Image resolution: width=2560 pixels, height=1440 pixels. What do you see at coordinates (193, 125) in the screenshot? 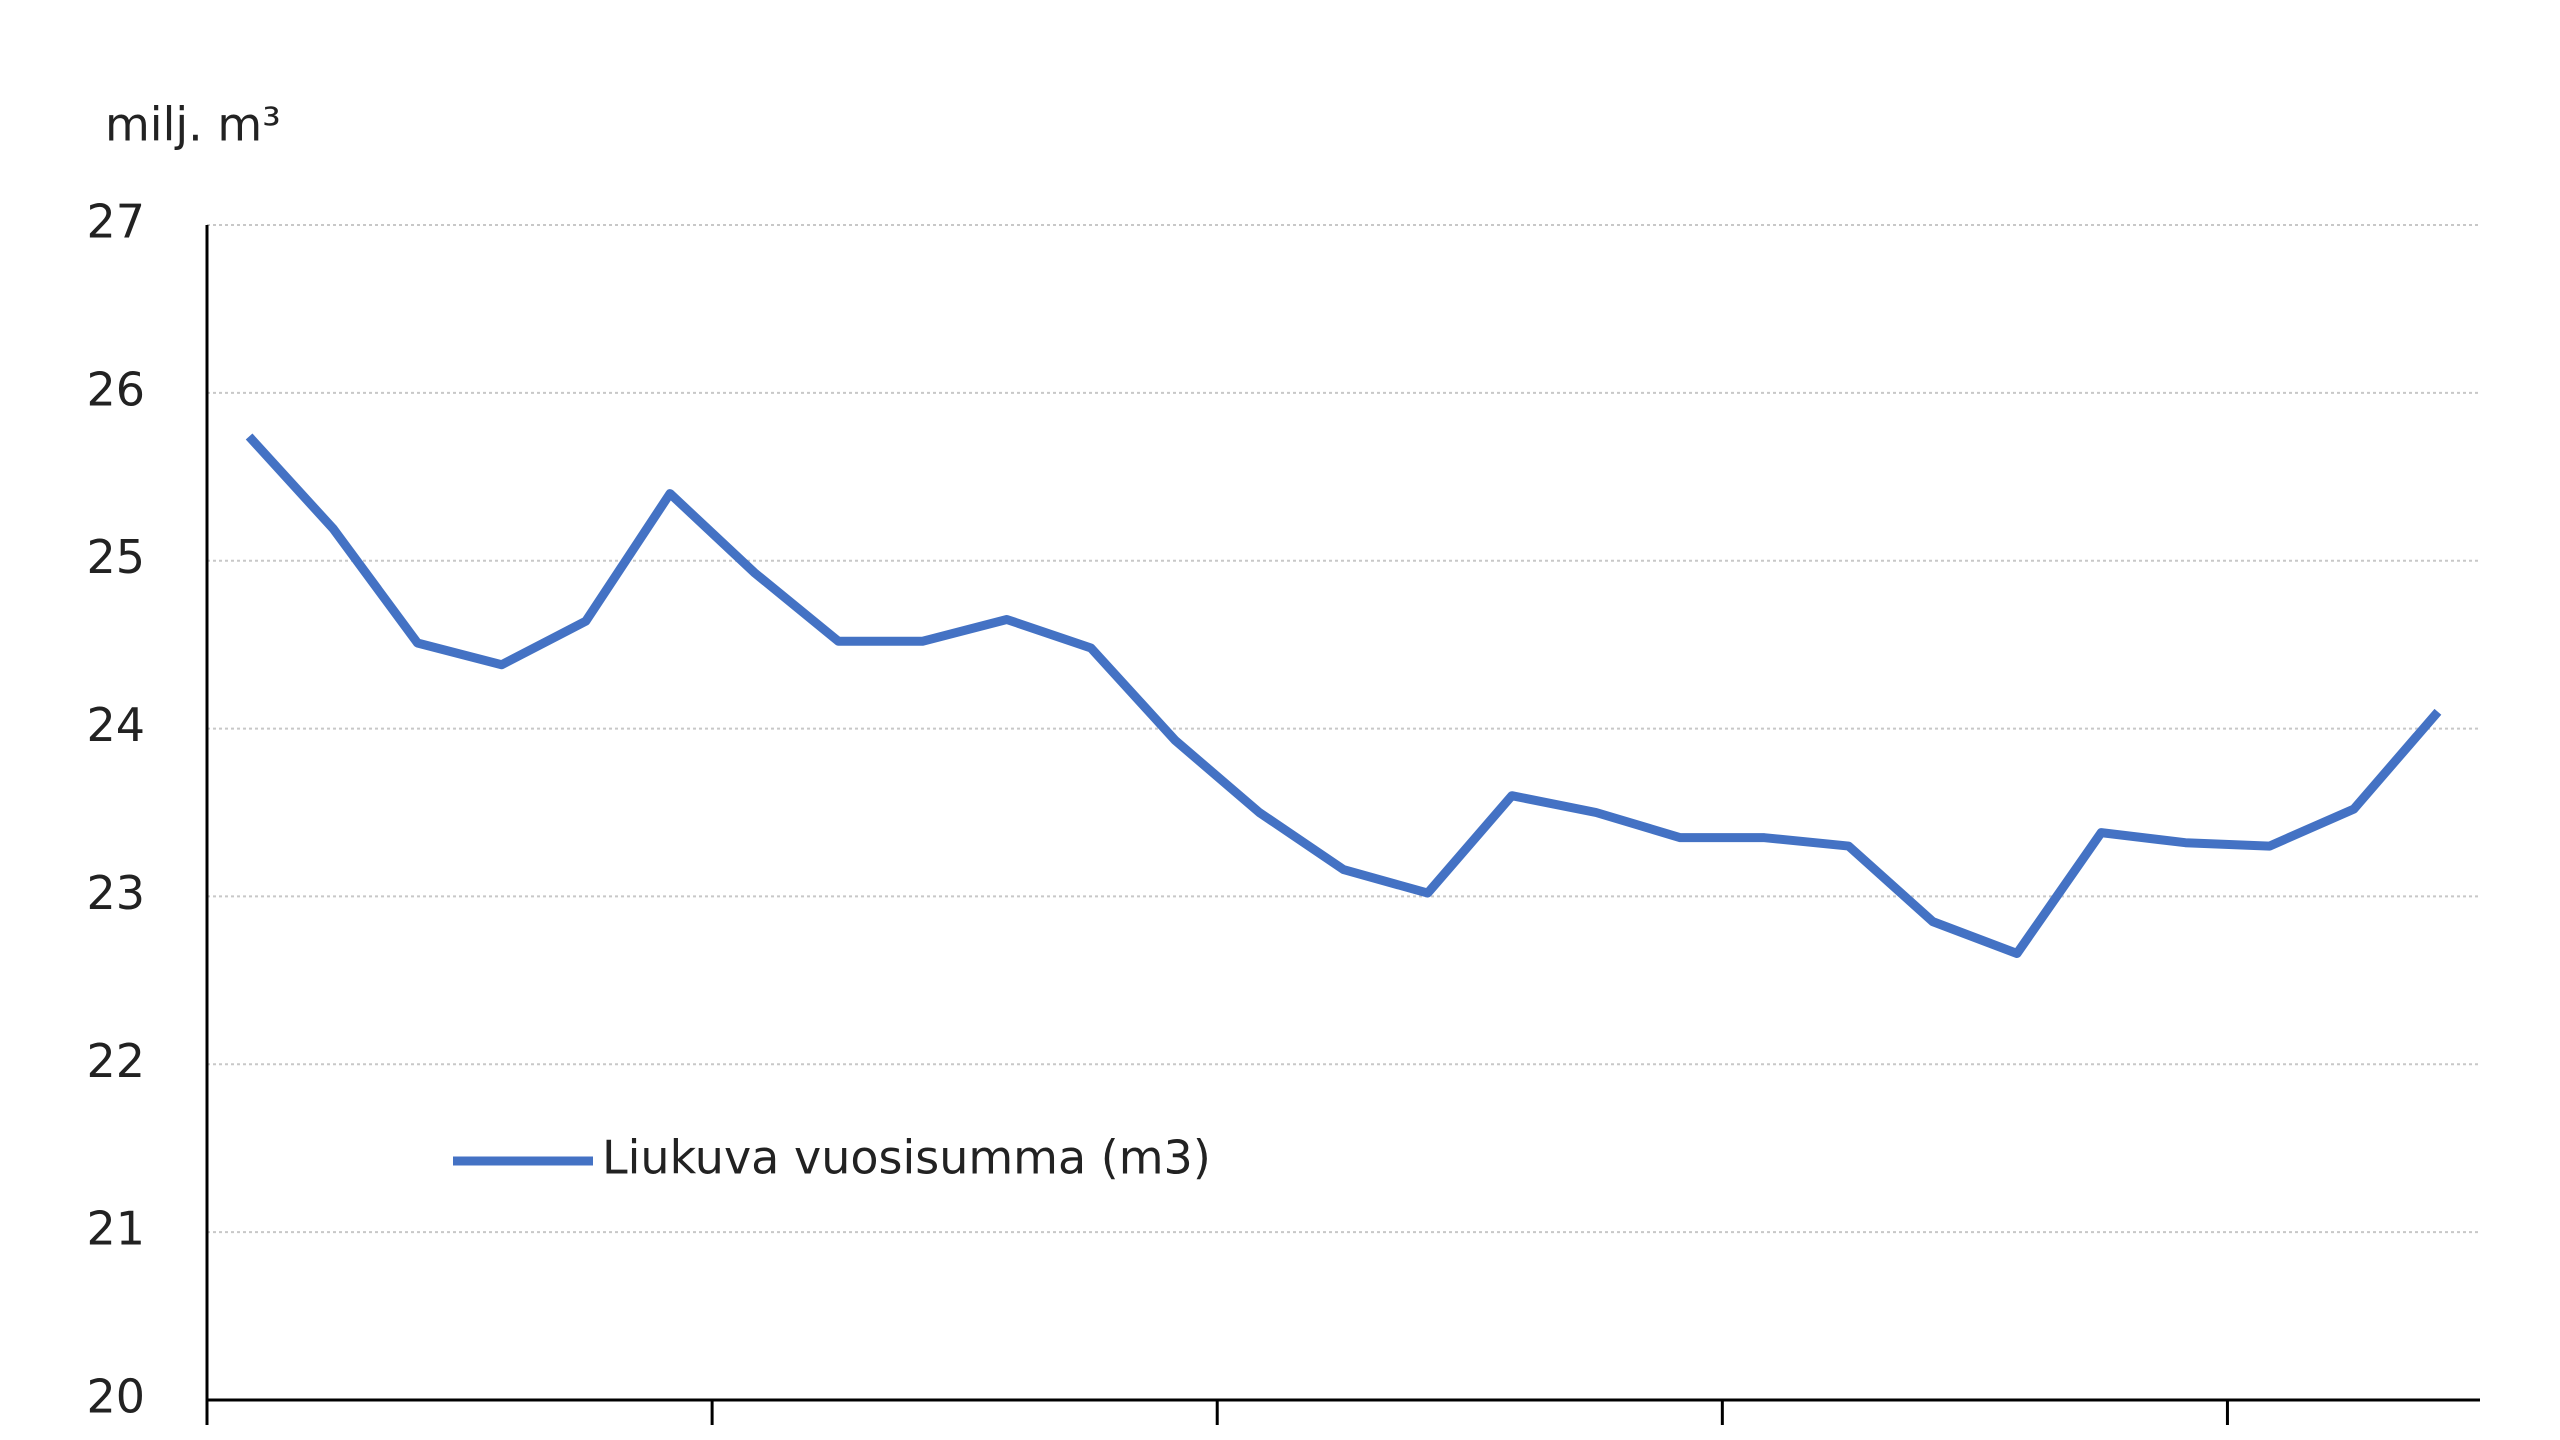
I see `y-axis-unit: milj. m³` at bounding box center [193, 125].